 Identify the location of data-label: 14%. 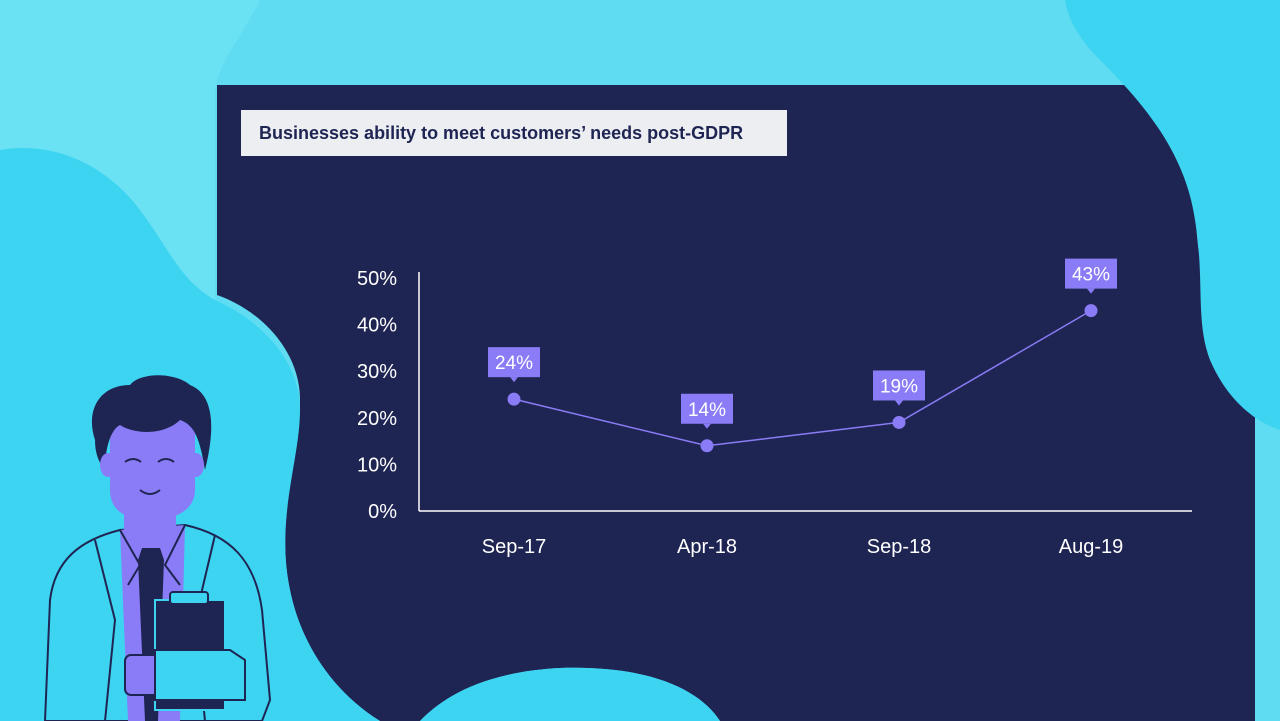
(707, 410).